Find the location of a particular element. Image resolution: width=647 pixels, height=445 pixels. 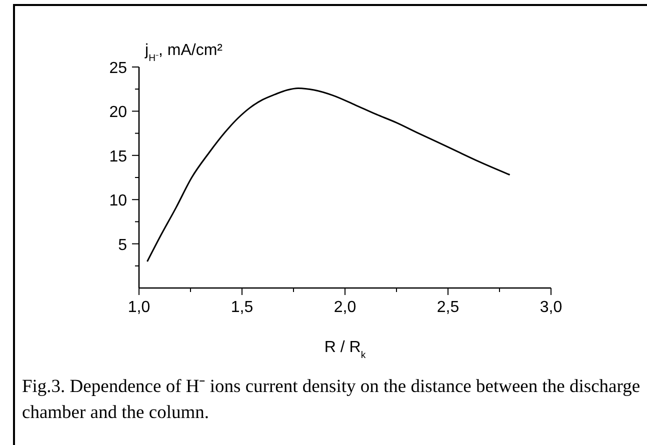

y-tick-label: 10 is located at coordinates (118, 201).